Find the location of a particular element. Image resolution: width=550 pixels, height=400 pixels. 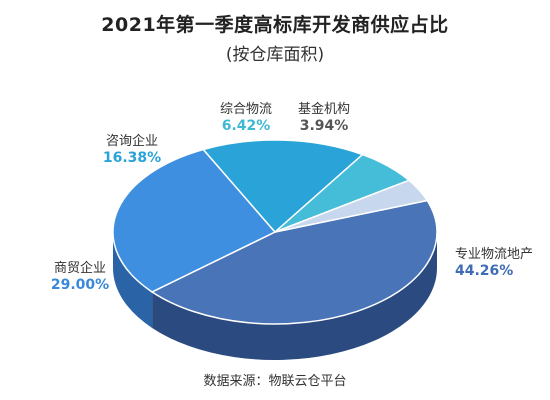

slice-label-value: 44.26% is located at coordinates (484, 271).